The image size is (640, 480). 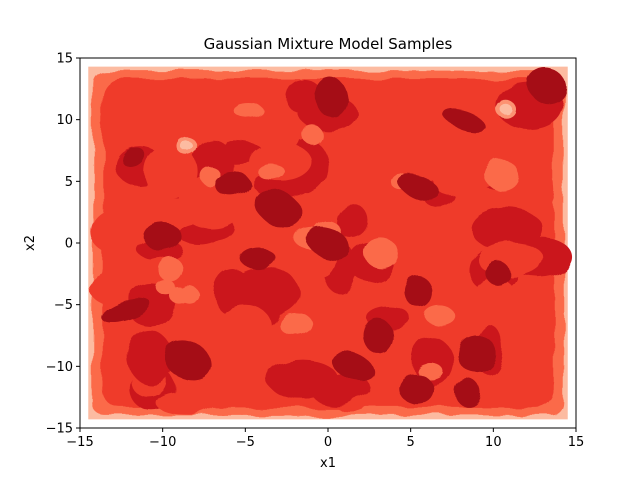 What do you see at coordinates (328, 44) in the screenshot?
I see `chart-title: Gaussian Mixture Model Samples` at bounding box center [328, 44].